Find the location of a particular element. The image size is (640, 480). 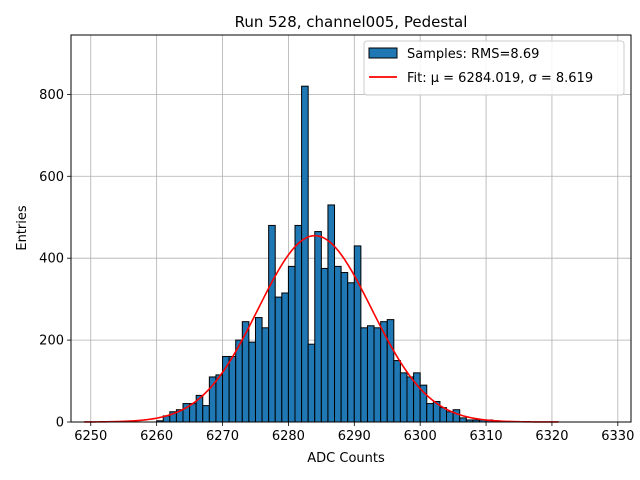

y-axis-title: Entries is located at coordinates (22, 228).